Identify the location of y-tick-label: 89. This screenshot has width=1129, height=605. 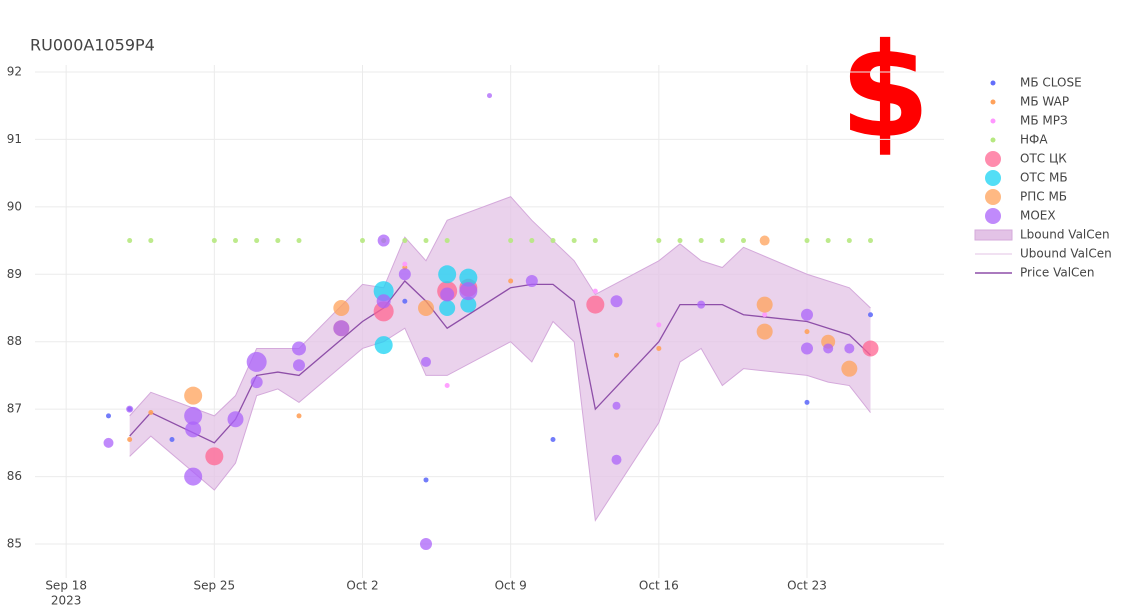
(14, 274).